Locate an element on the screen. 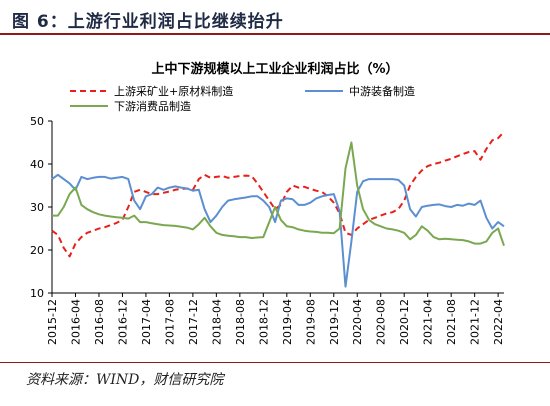 This screenshot has width=550, height=406. x-tick-label: 2019-12 is located at coordinates (334, 322).